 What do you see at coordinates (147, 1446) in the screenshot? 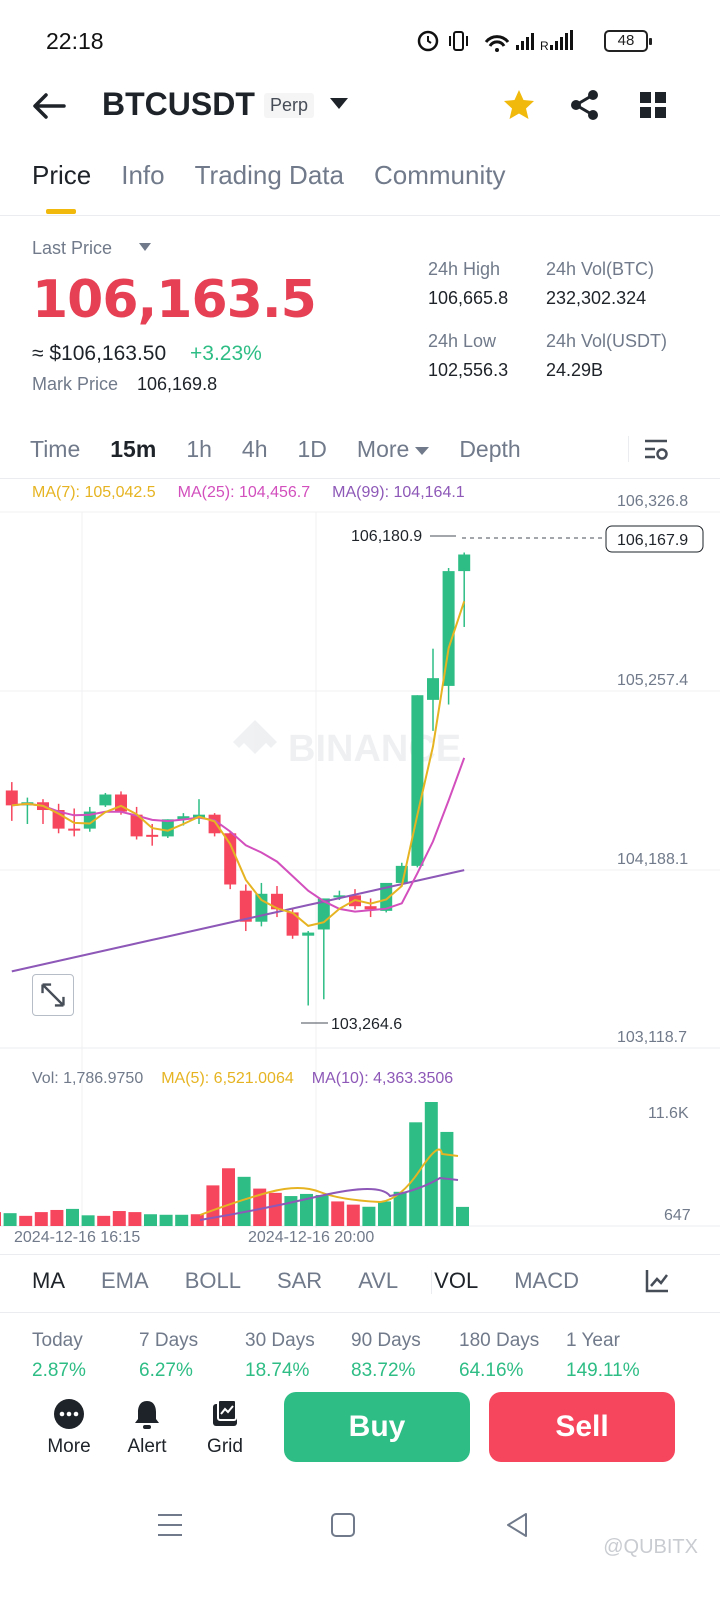
I see `alert-label: Alert` at bounding box center [147, 1446].